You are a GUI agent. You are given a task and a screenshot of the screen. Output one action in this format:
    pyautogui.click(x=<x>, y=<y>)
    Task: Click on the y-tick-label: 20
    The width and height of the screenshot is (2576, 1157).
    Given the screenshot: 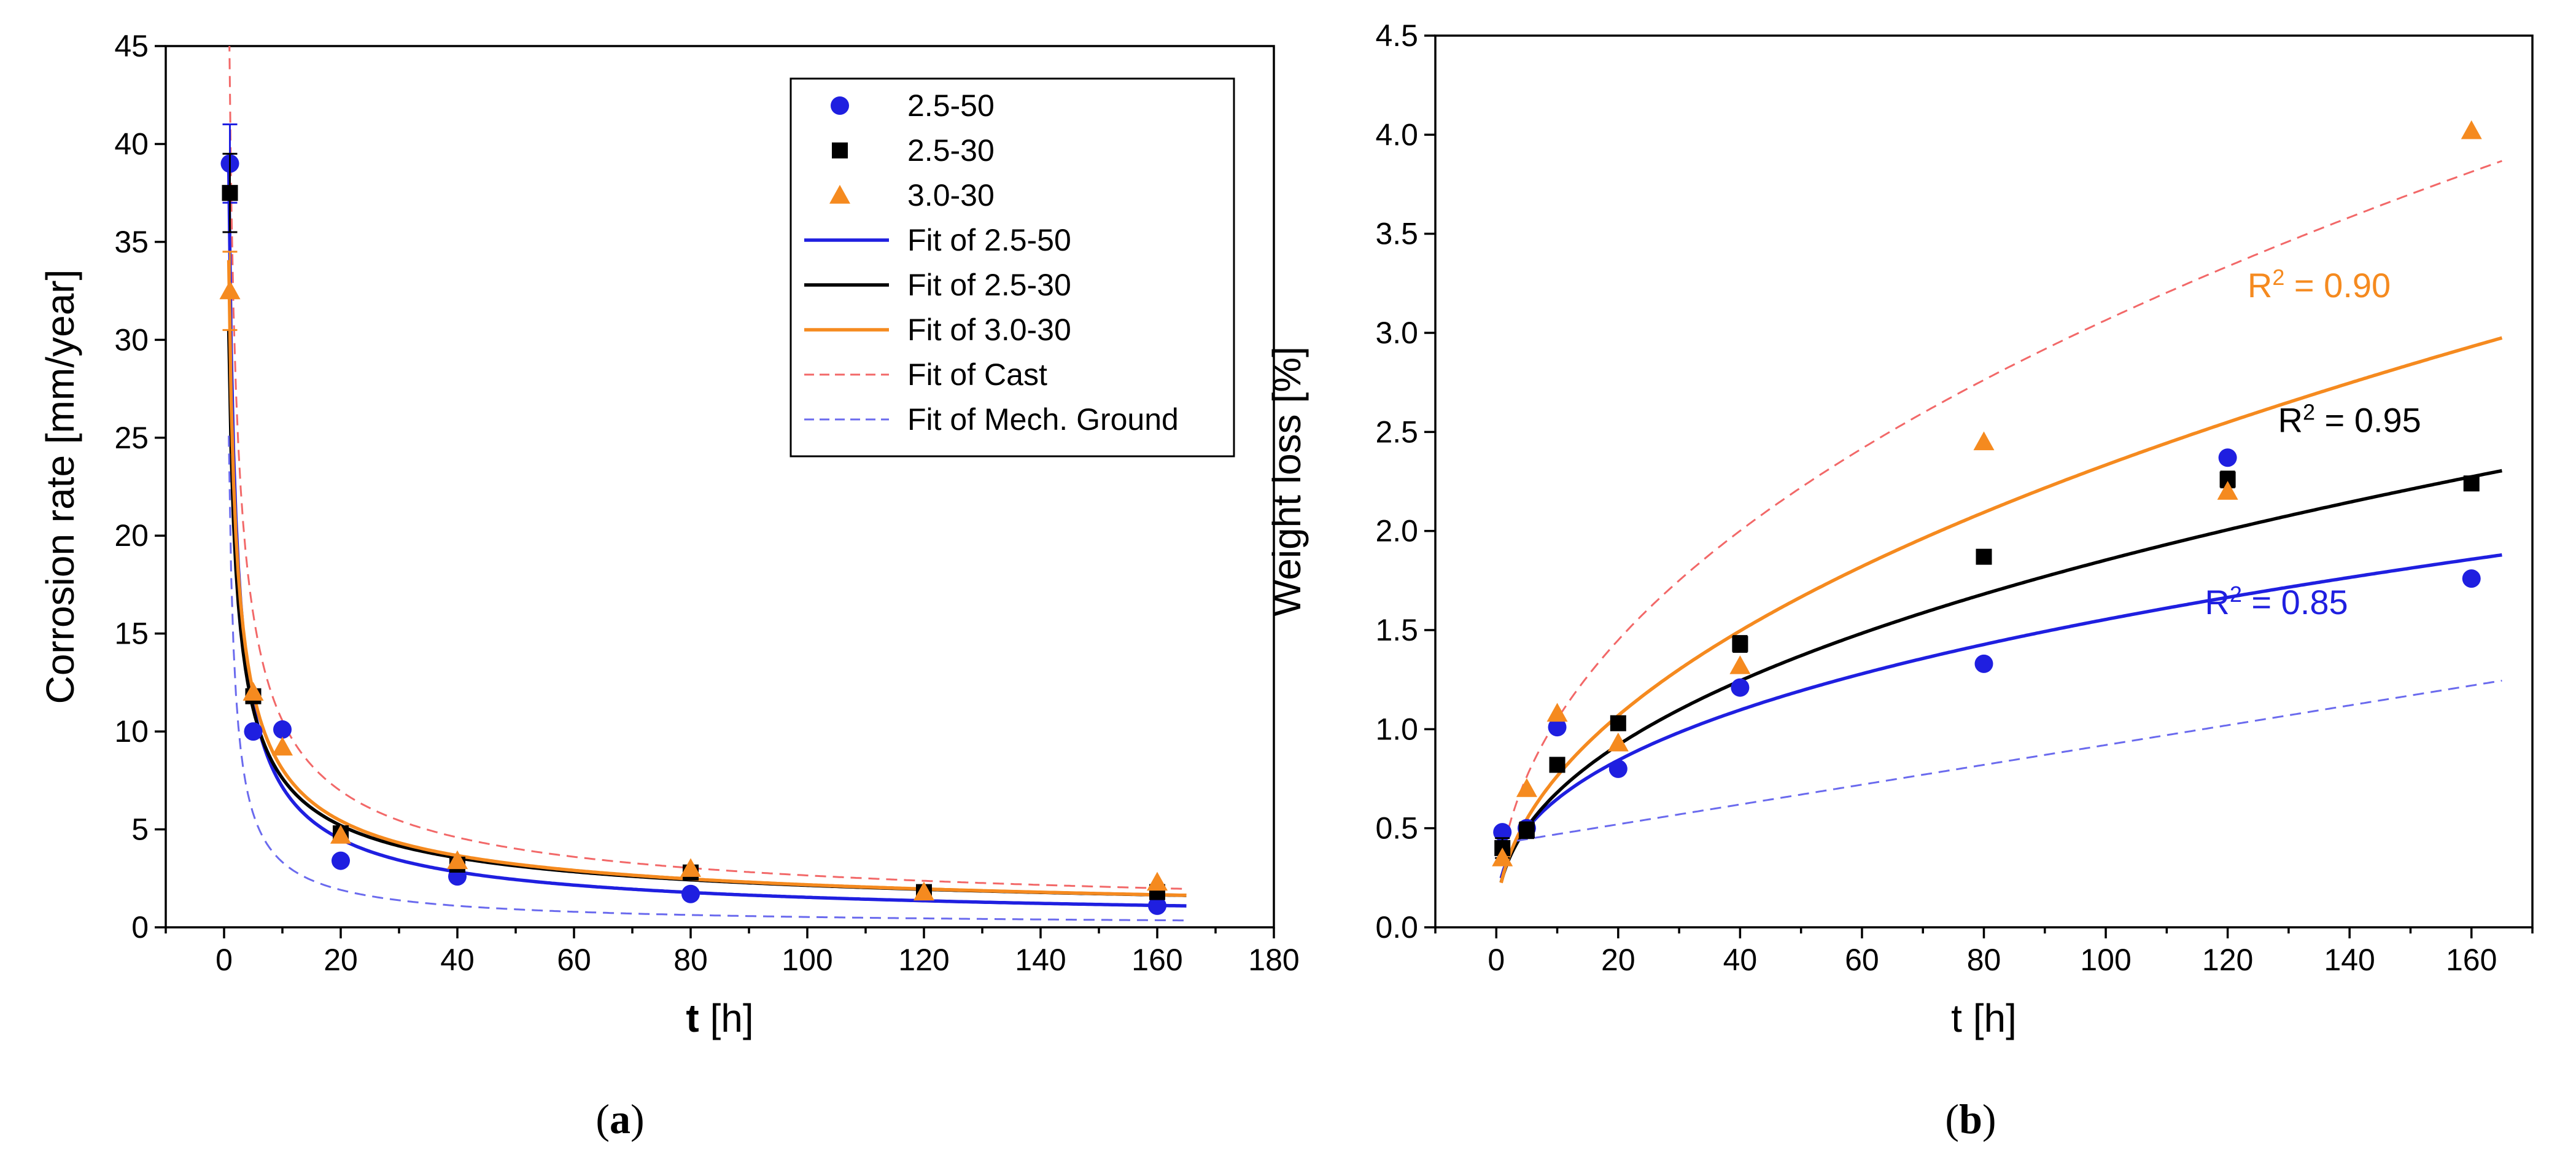 What is the action you would take?
    pyautogui.click(x=131, y=536)
    